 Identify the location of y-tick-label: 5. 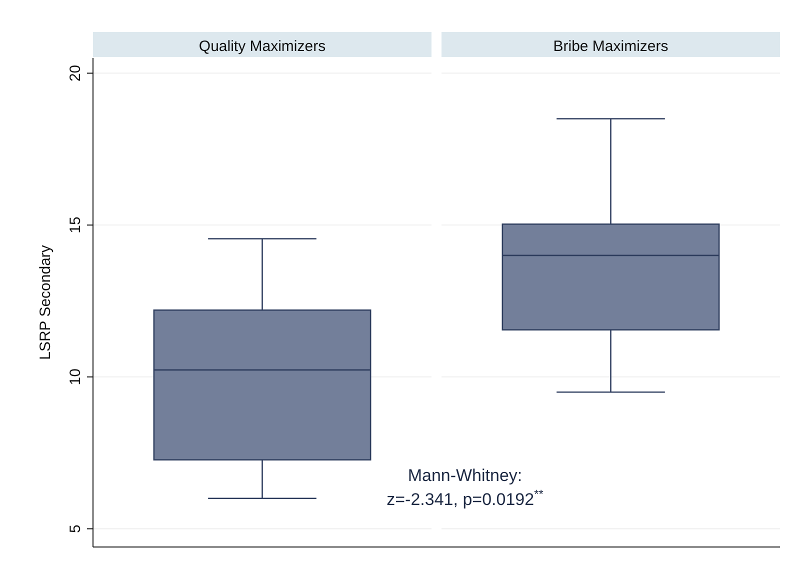
(75, 528).